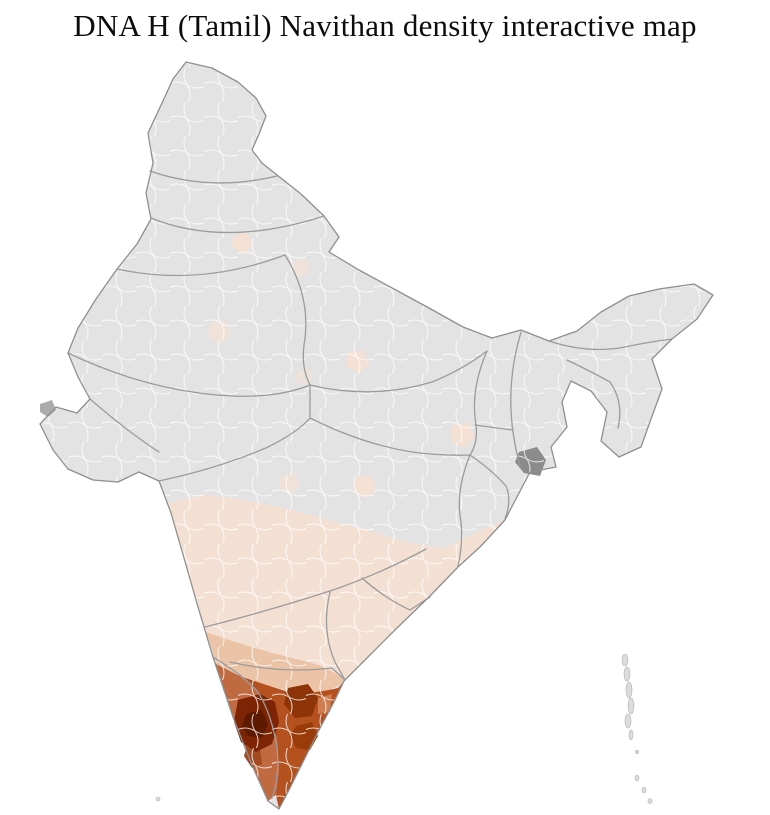  What do you see at coordinates (637, 728) in the screenshot?
I see `region-andaman-nicobar-islands` at bounding box center [637, 728].